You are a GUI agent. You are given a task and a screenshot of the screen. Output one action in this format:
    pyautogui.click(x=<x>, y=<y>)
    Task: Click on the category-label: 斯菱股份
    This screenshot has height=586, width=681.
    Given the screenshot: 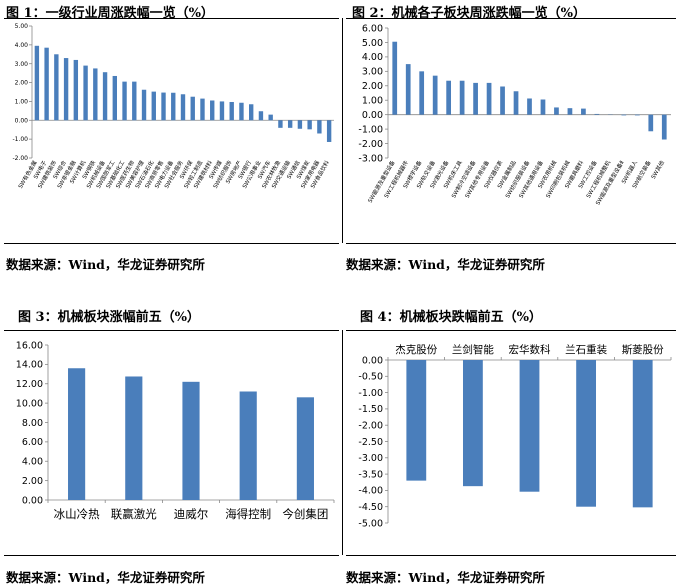 What is the action you would take?
    pyautogui.click(x=643, y=349)
    